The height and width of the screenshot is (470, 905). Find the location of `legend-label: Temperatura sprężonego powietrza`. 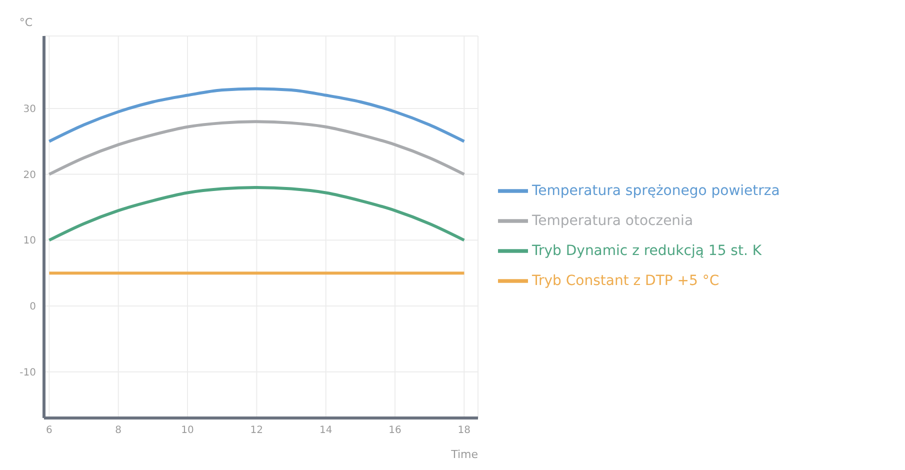

legend-label: Temperatura sprężonego powietrza is located at coordinates (656, 190).